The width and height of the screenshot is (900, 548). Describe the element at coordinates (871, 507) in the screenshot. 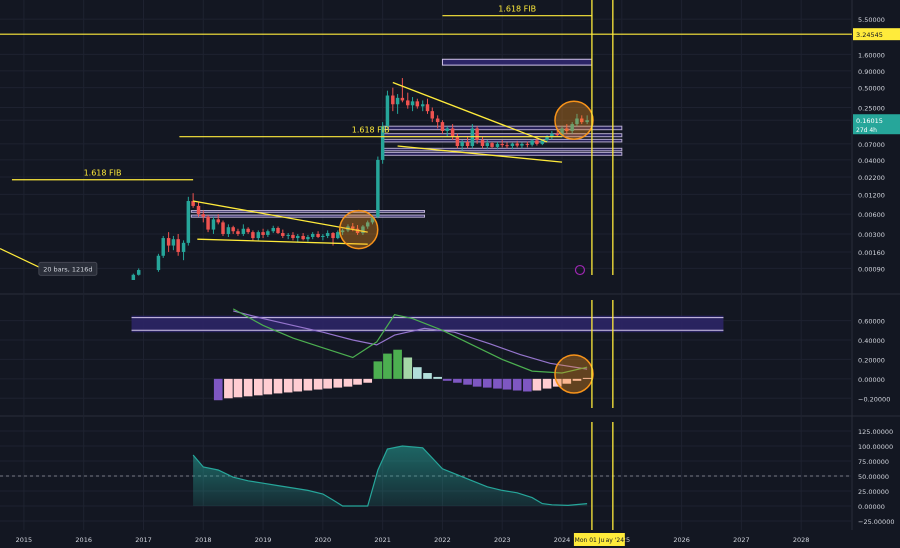

I see `rsi-tick-label: 0.00000` at that location.